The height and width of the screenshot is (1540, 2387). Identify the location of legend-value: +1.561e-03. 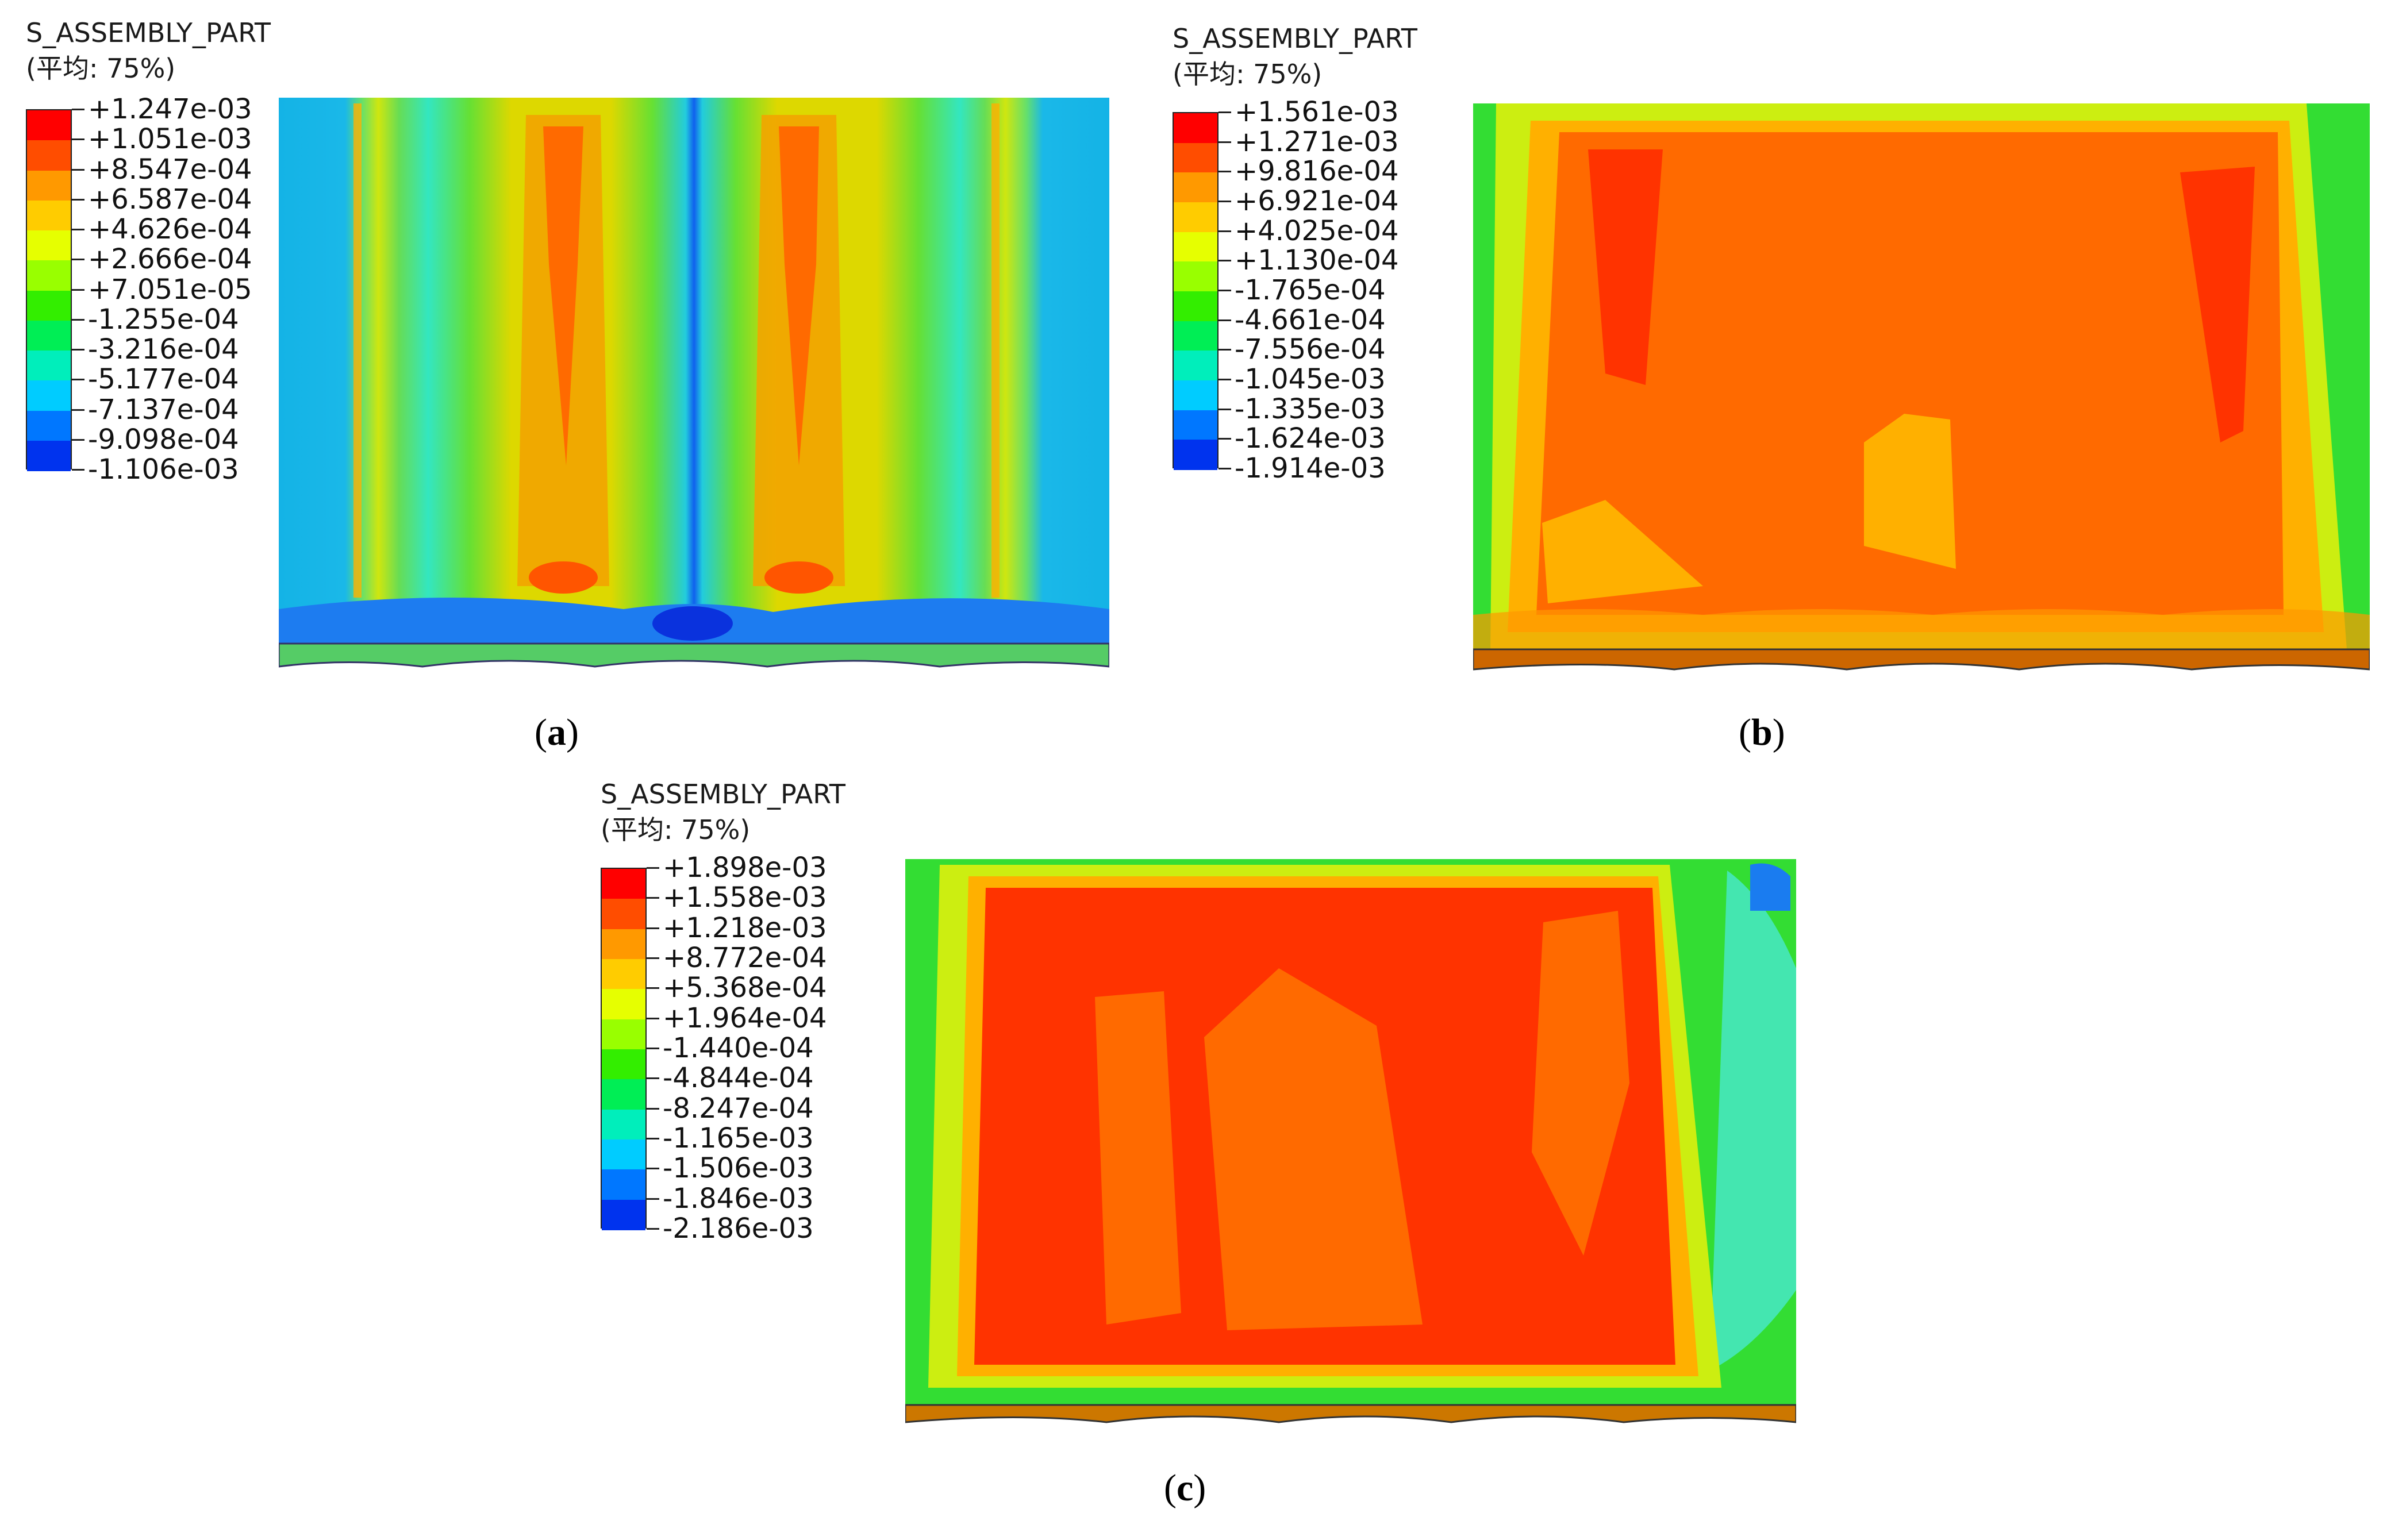
(1317, 112).